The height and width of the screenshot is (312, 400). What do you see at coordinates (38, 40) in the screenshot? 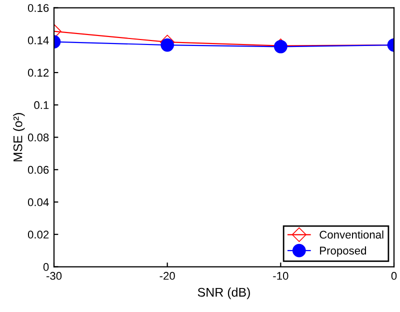
I see `y-tick-label: 0.14` at bounding box center [38, 40].